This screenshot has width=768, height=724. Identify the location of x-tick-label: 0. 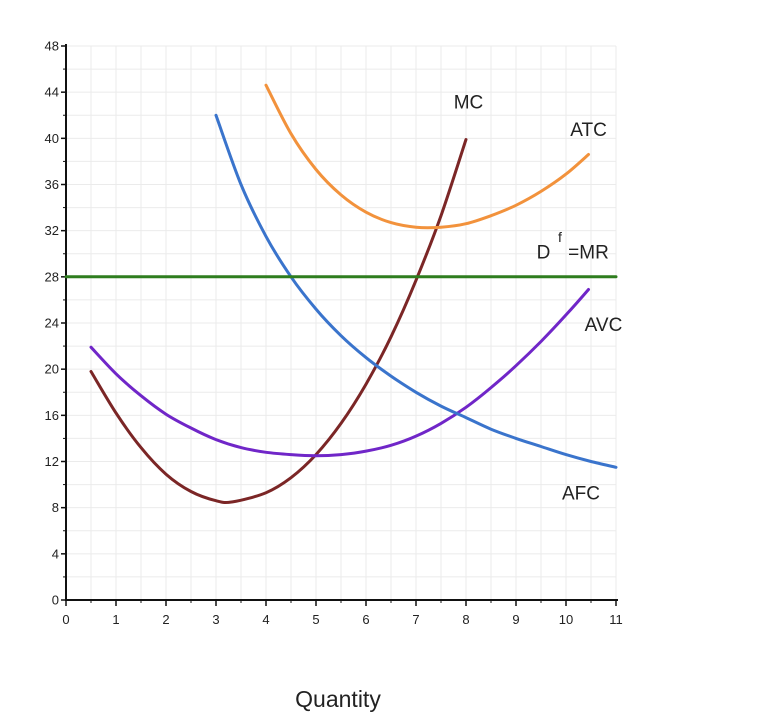
(65, 619).